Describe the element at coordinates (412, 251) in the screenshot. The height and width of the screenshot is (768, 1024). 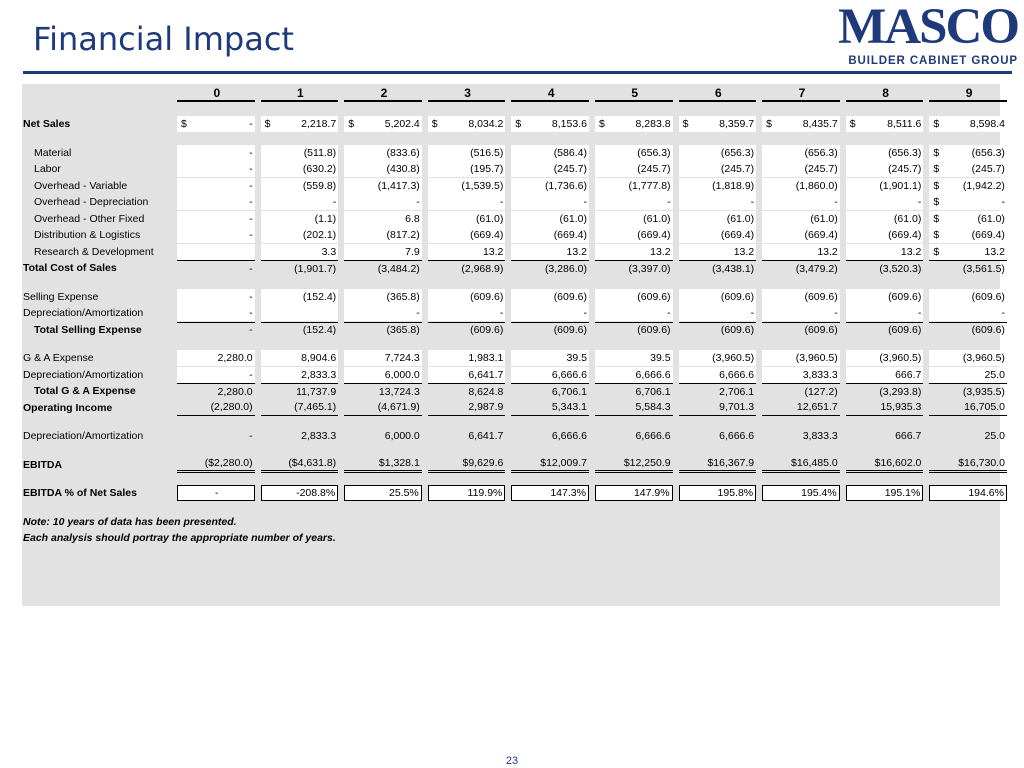
I see `cell-value: 7.9` at that location.